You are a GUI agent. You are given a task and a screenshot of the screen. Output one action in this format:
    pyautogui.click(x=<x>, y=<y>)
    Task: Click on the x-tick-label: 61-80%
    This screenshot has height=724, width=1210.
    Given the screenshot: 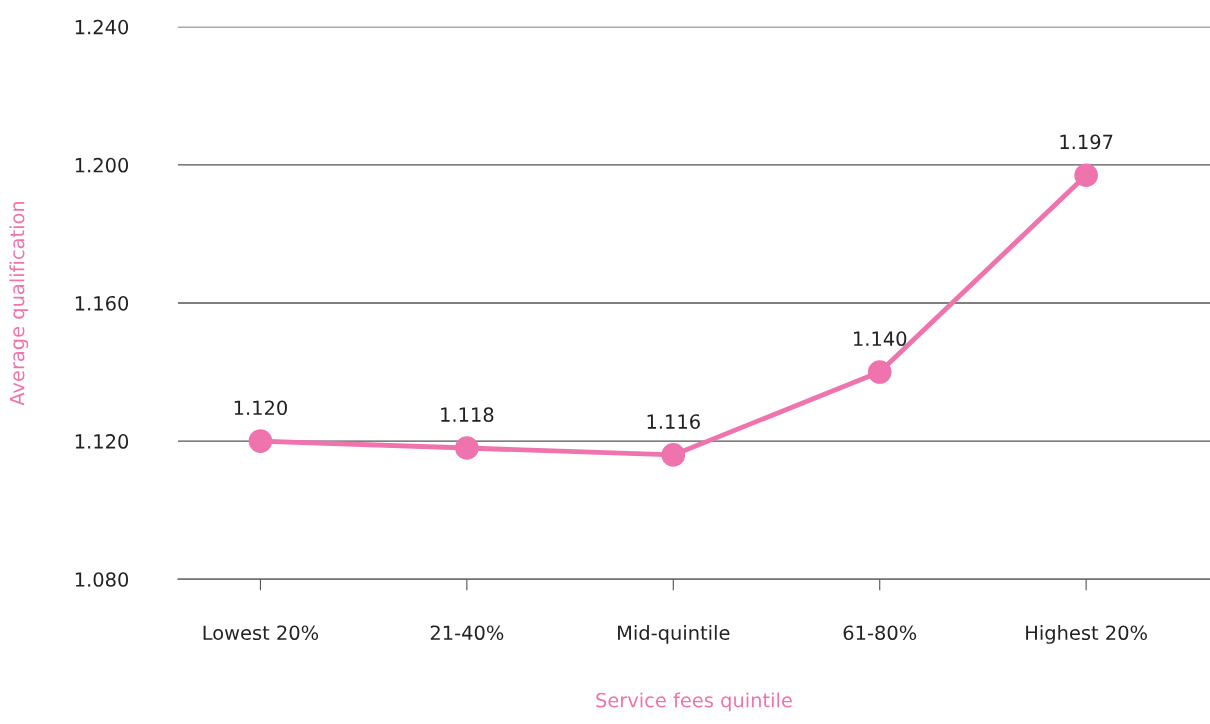 What is the action you would take?
    pyautogui.click(x=880, y=633)
    